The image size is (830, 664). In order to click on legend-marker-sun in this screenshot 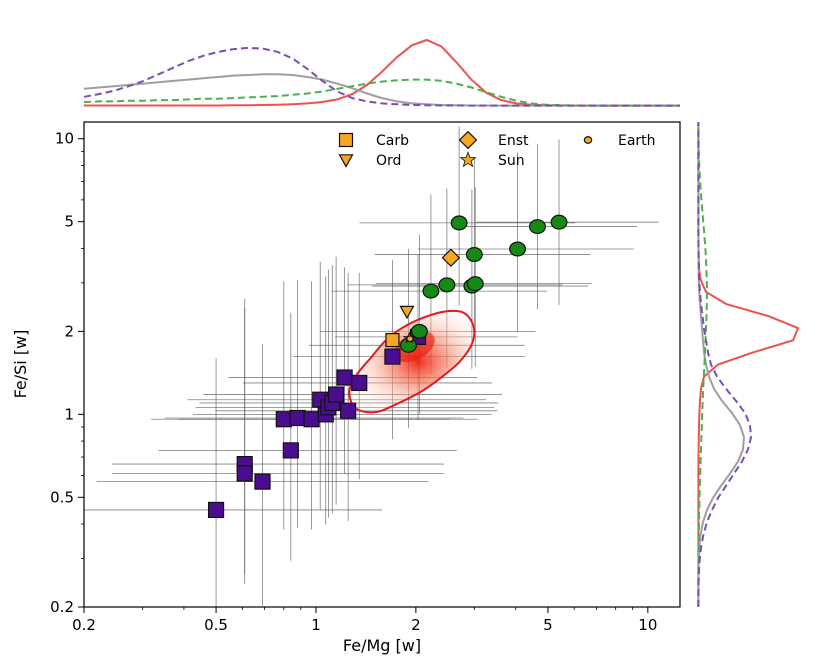, I will do `click(468, 159)`.